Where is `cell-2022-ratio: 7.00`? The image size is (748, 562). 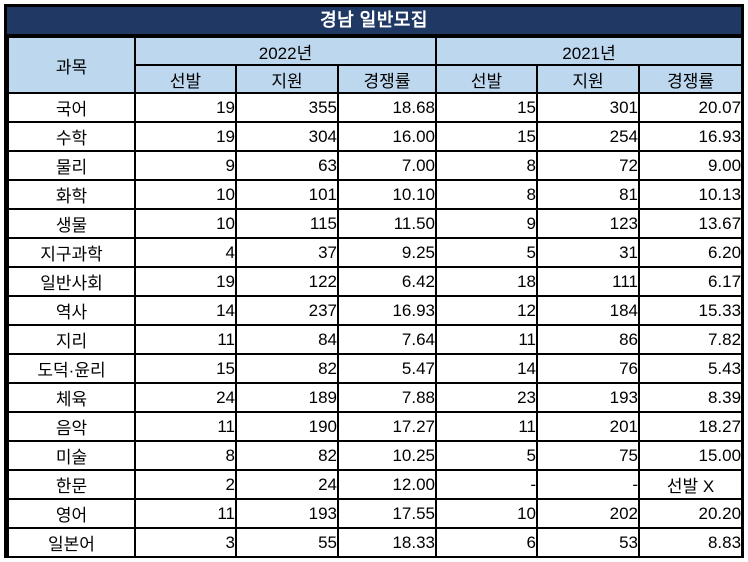
cell-2022-ratio: 7.00 is located at coordinates (387, 165).